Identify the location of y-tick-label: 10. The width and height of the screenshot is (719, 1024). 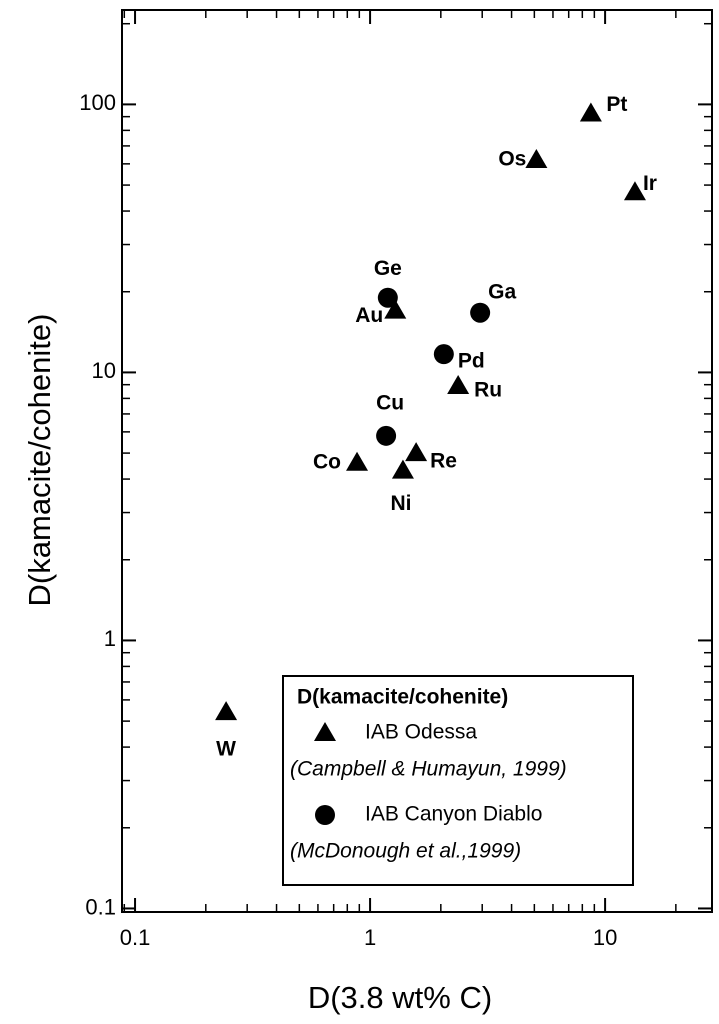
(104, 370).